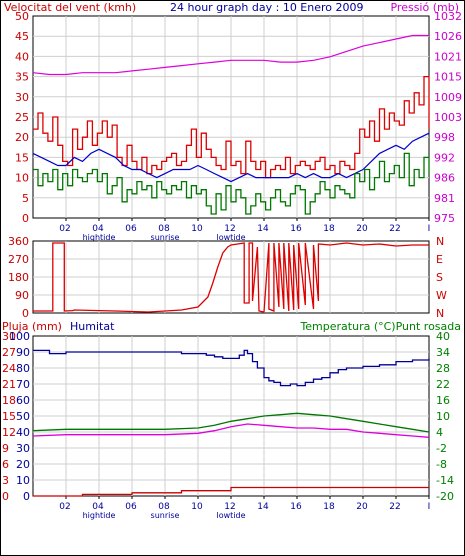 This screenshot has height=556, width=465. I want to click on wind-y-tick-label: 30, so click(22, 97).